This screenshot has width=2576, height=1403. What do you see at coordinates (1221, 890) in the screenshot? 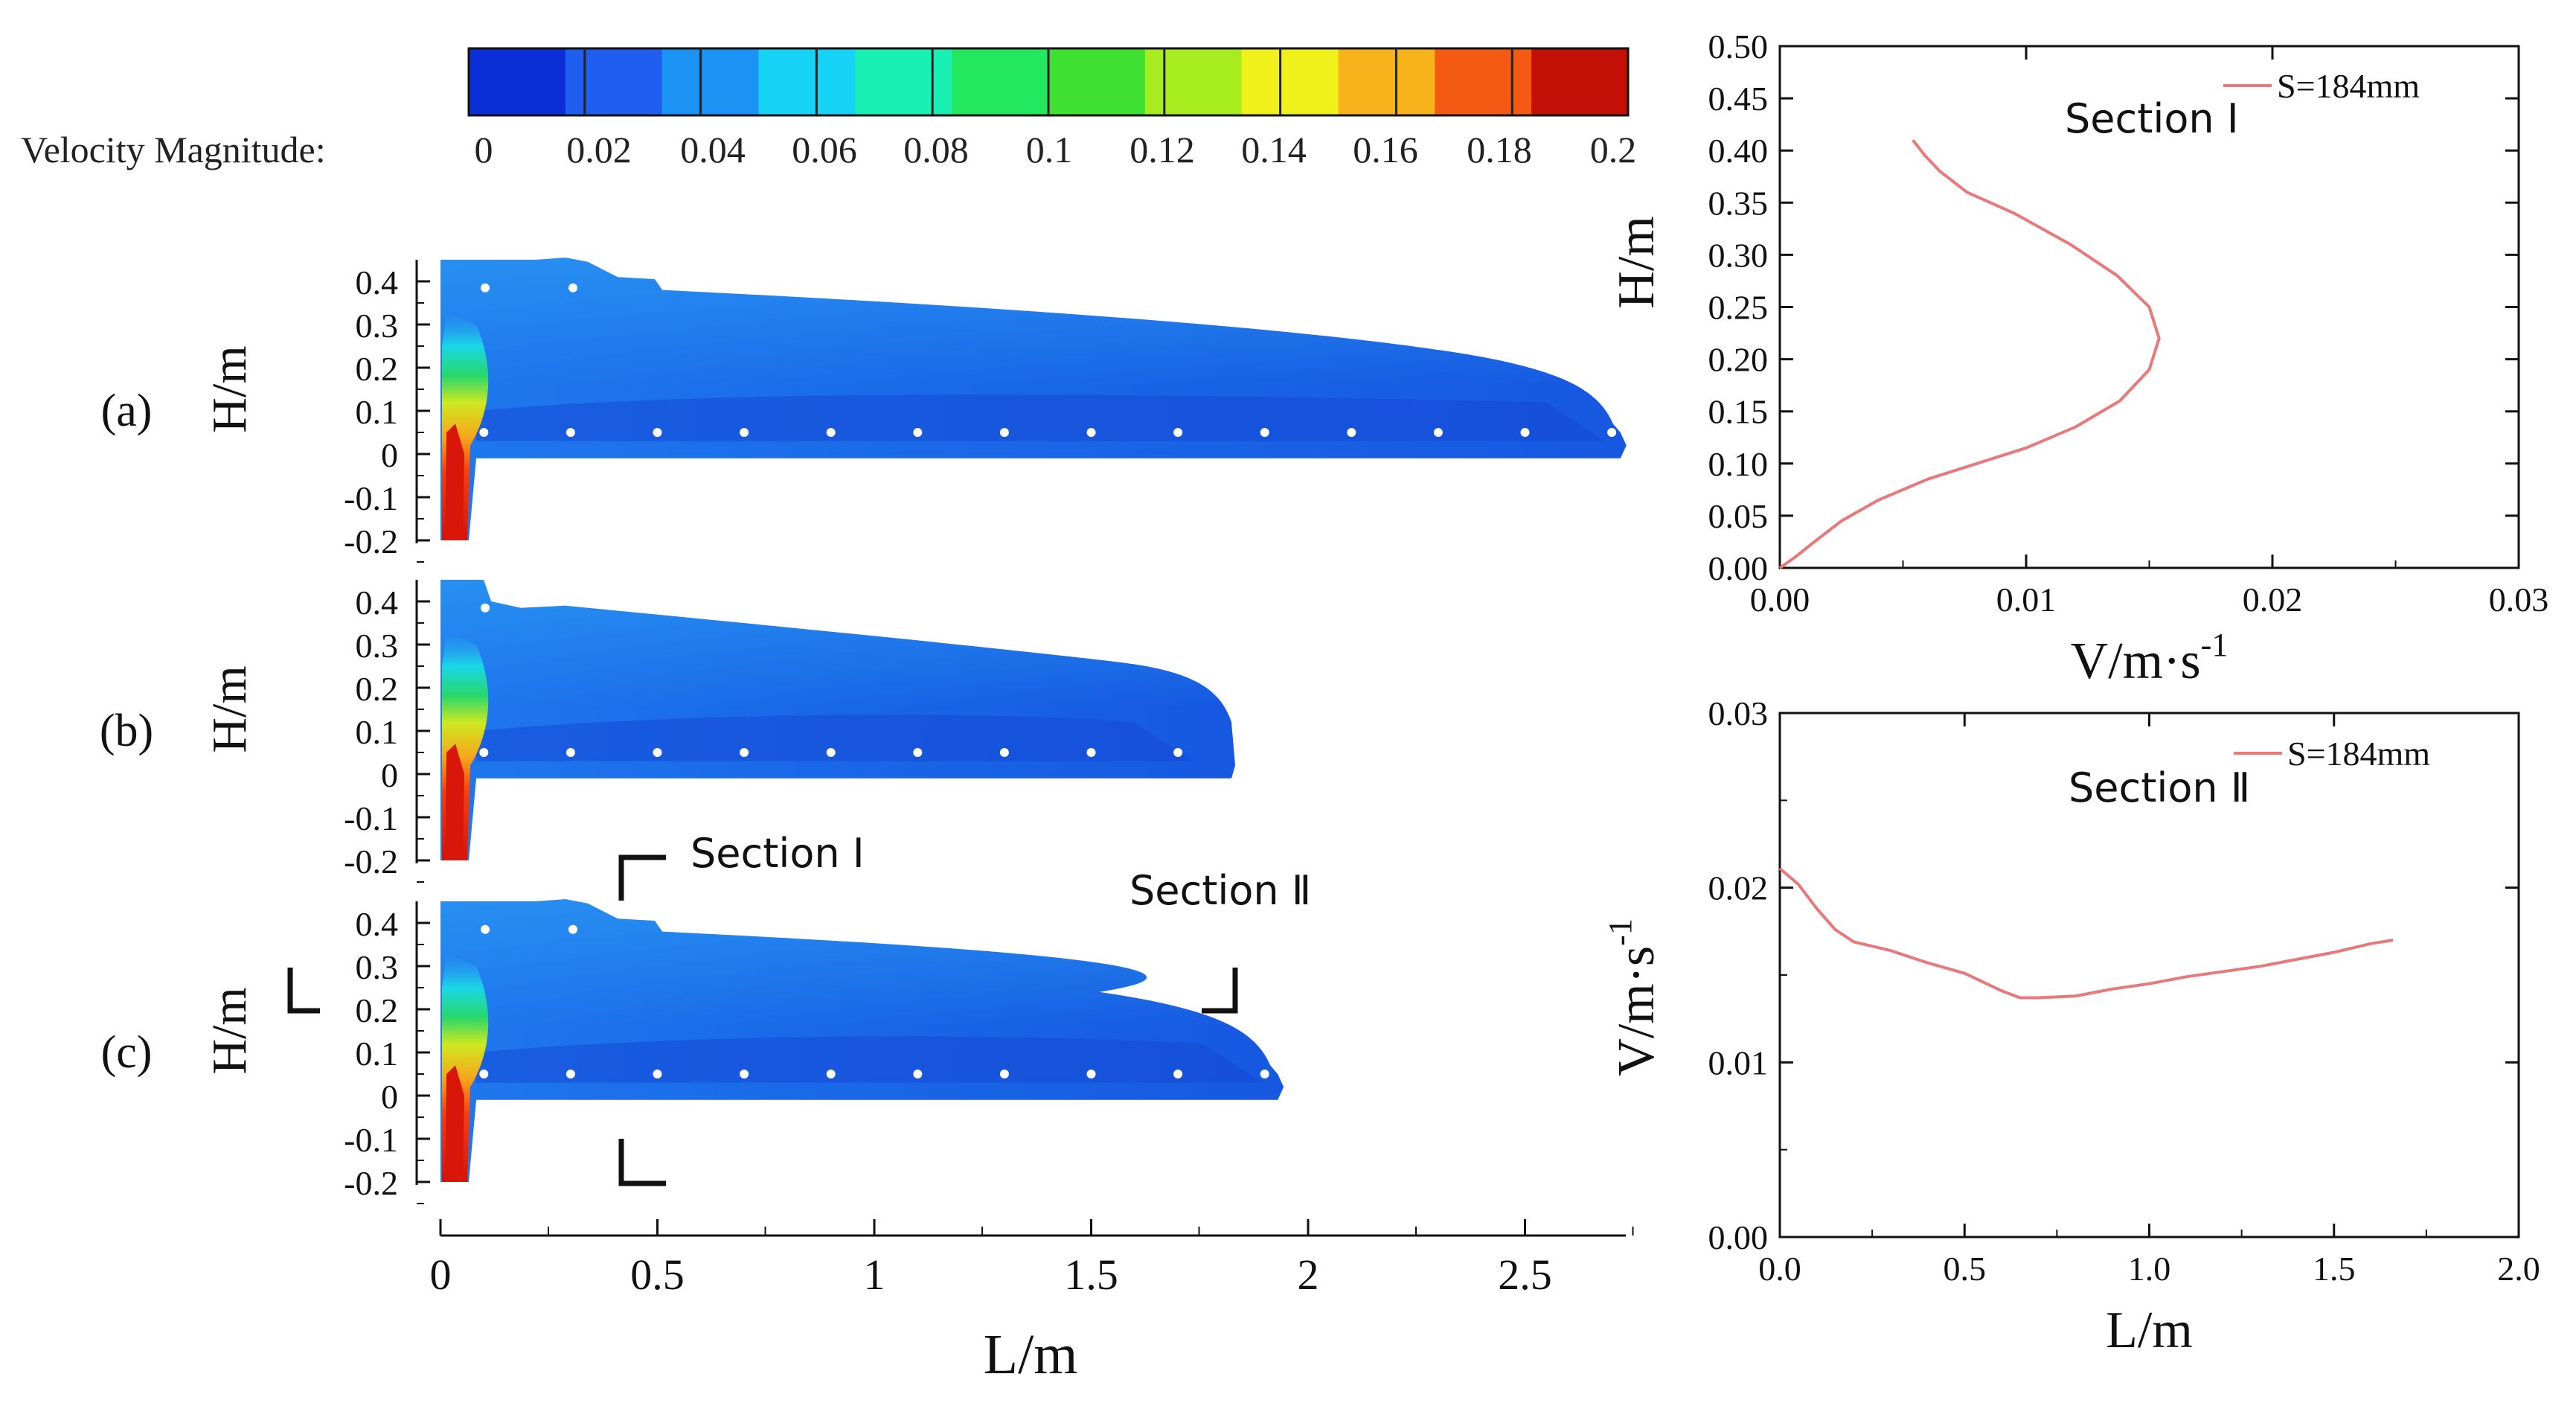
I see `section-2-label: Section Ⅱ` at bounding box center [1221, 890].